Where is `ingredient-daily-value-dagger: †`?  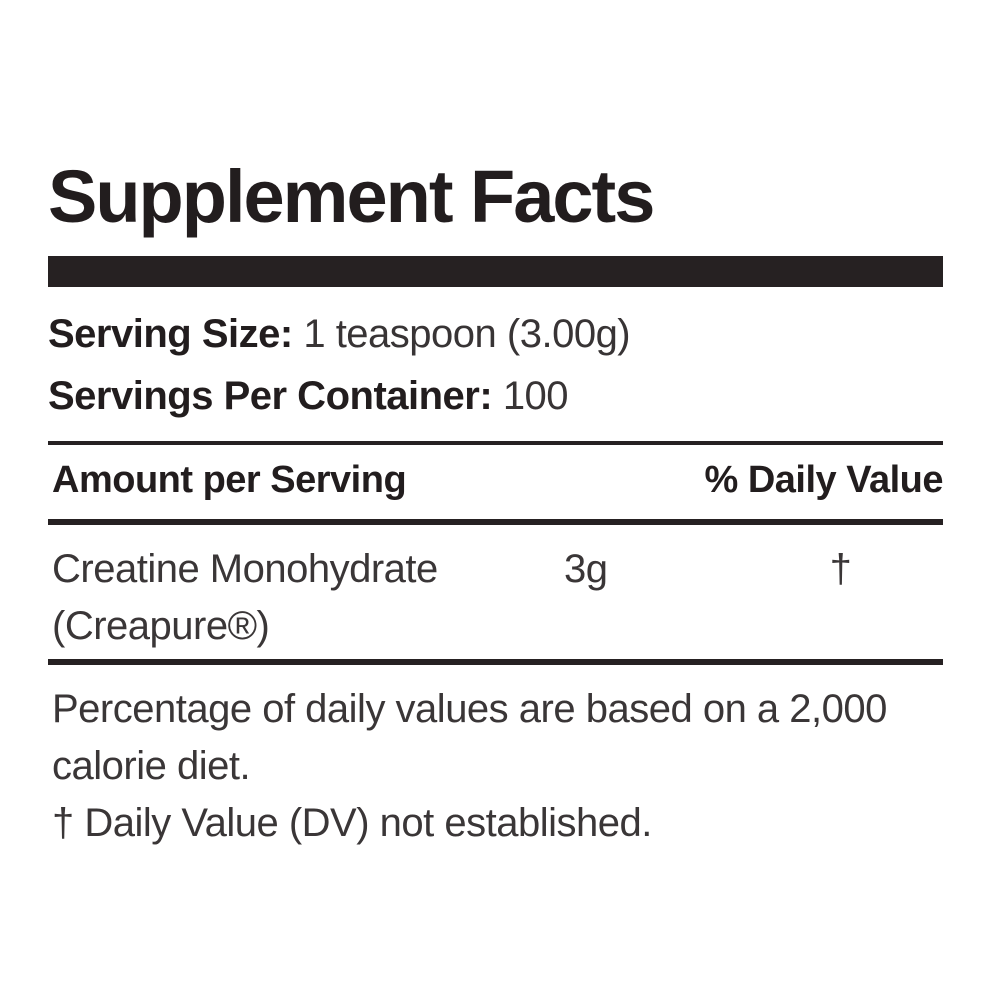 ingredient-daily-value-dagger: † is located at coordinates (840, 569).